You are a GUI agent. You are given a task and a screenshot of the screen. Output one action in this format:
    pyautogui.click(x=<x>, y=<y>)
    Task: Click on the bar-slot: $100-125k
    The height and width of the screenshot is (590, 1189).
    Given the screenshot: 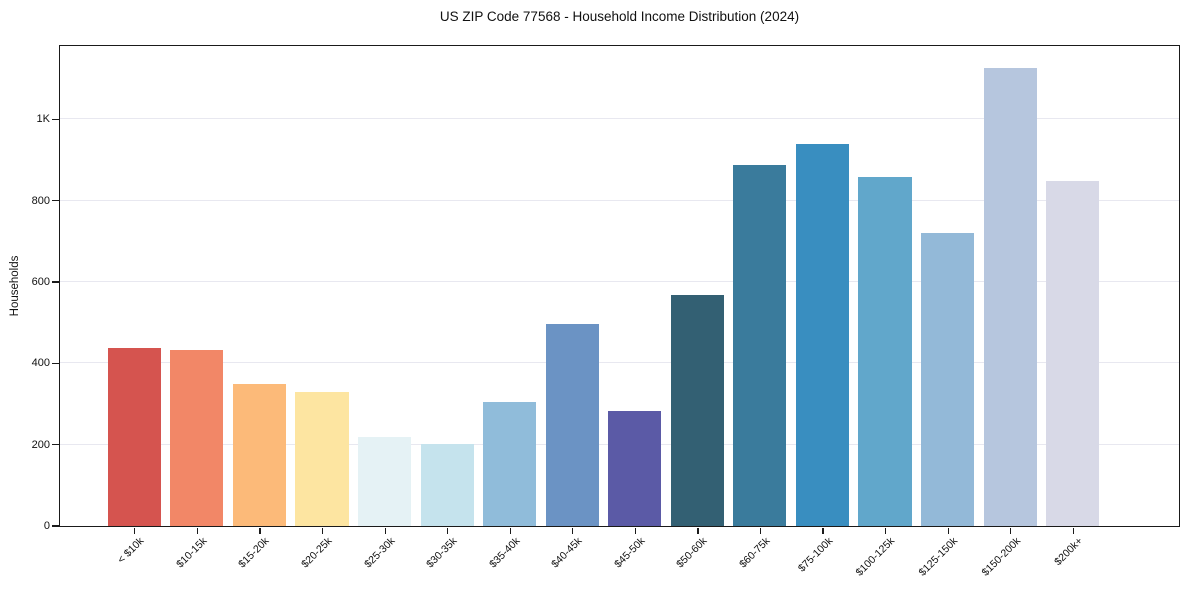 What is the action you would take?
    pyautogui.click(x=885, y=312)
    